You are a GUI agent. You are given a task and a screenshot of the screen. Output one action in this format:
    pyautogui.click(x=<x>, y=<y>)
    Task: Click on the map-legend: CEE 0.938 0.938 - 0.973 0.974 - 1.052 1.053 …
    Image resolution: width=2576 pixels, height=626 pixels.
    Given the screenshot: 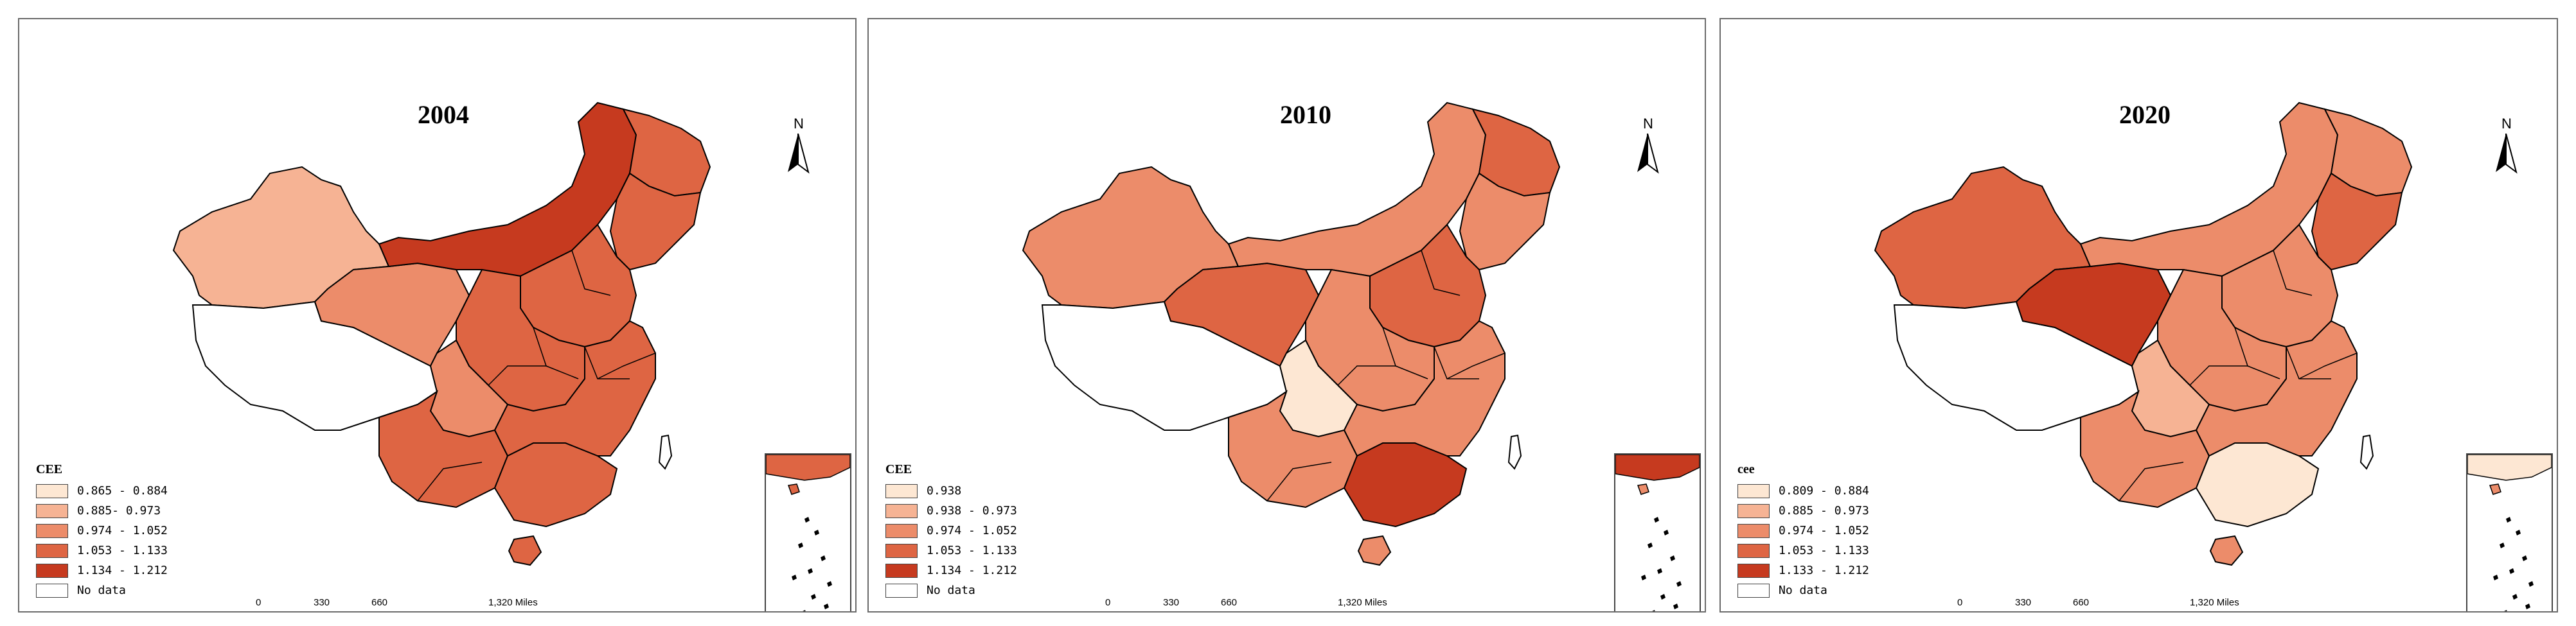 What is the action you would take?
    pyautogui.click(x=951, y=531)
    